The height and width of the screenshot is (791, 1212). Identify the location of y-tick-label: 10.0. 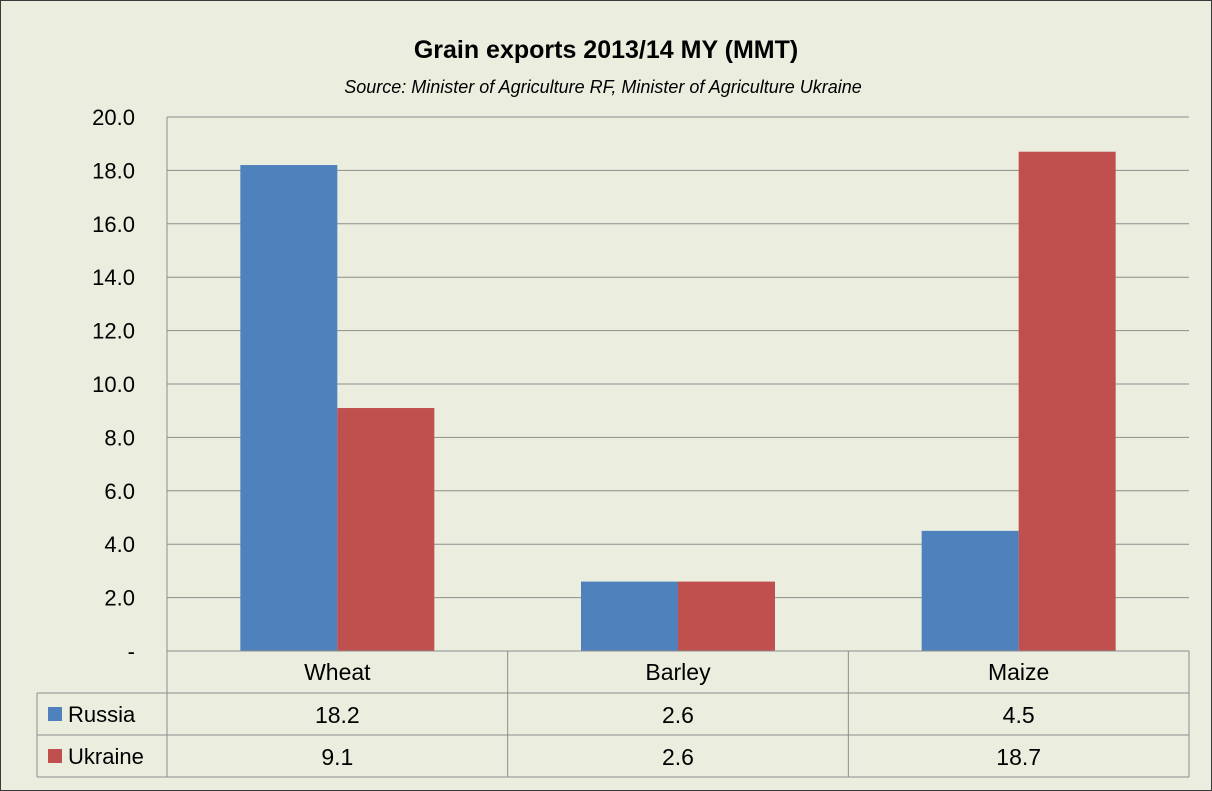
(113, 384).